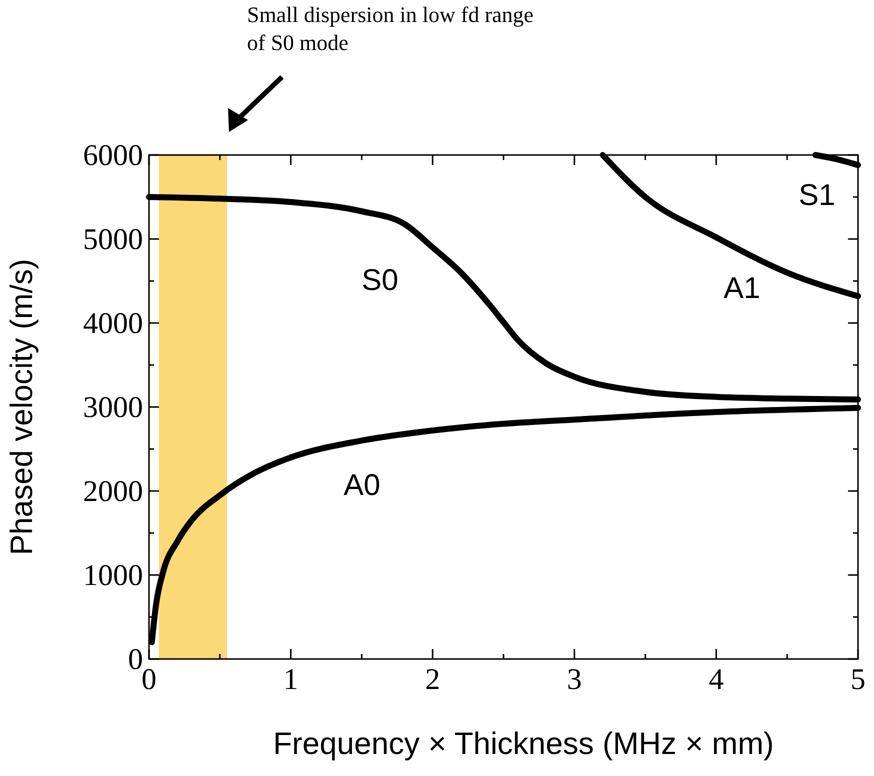 The image size is (874, 776). What do you see at coordinates (817, 195) in the screenshot?
I see `annotation: S1` at bounding box center [817, 195].